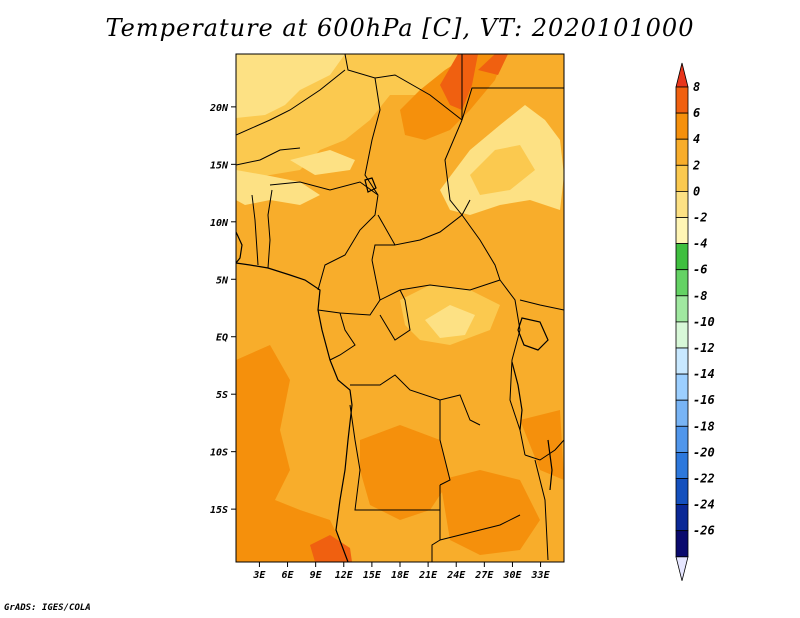 This screenshot has width=800, height=618. Describe the element at coordinates (428, 575) in the screenshot. I see `lon-tick-label: 21E` at that location.